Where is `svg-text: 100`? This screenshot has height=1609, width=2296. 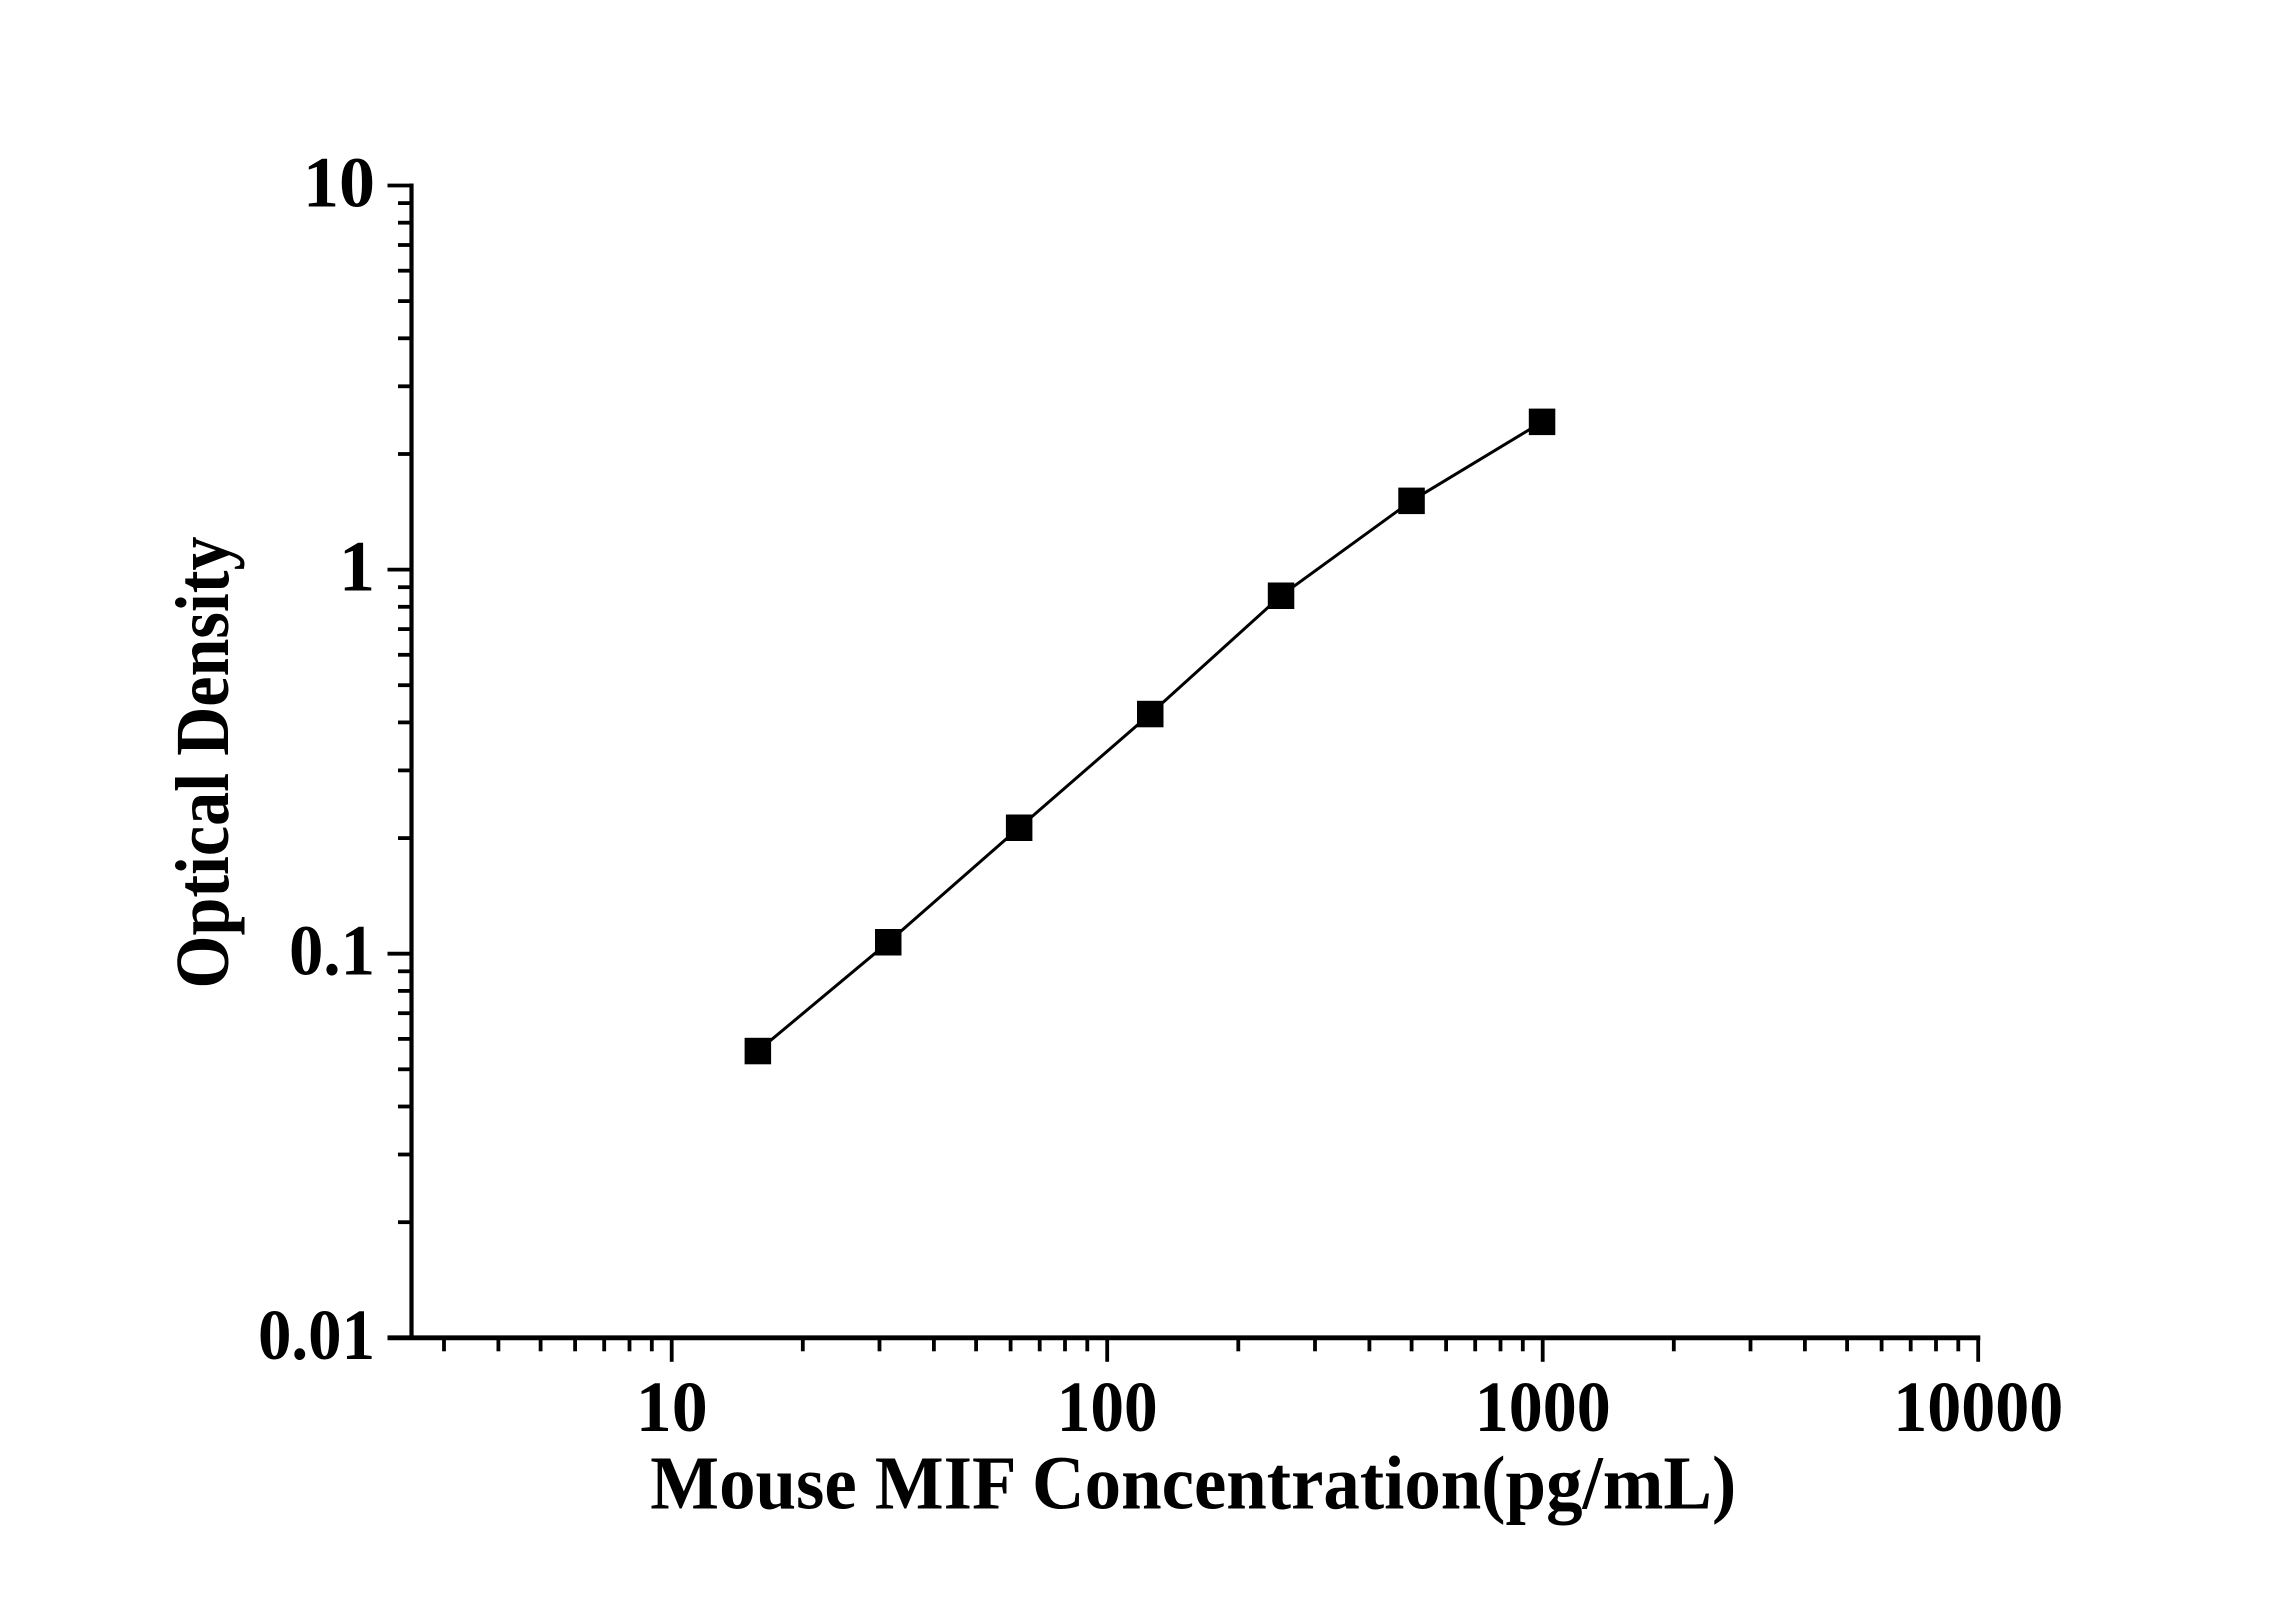 svg-text: 100 is located at coordinates (1107, 1407).